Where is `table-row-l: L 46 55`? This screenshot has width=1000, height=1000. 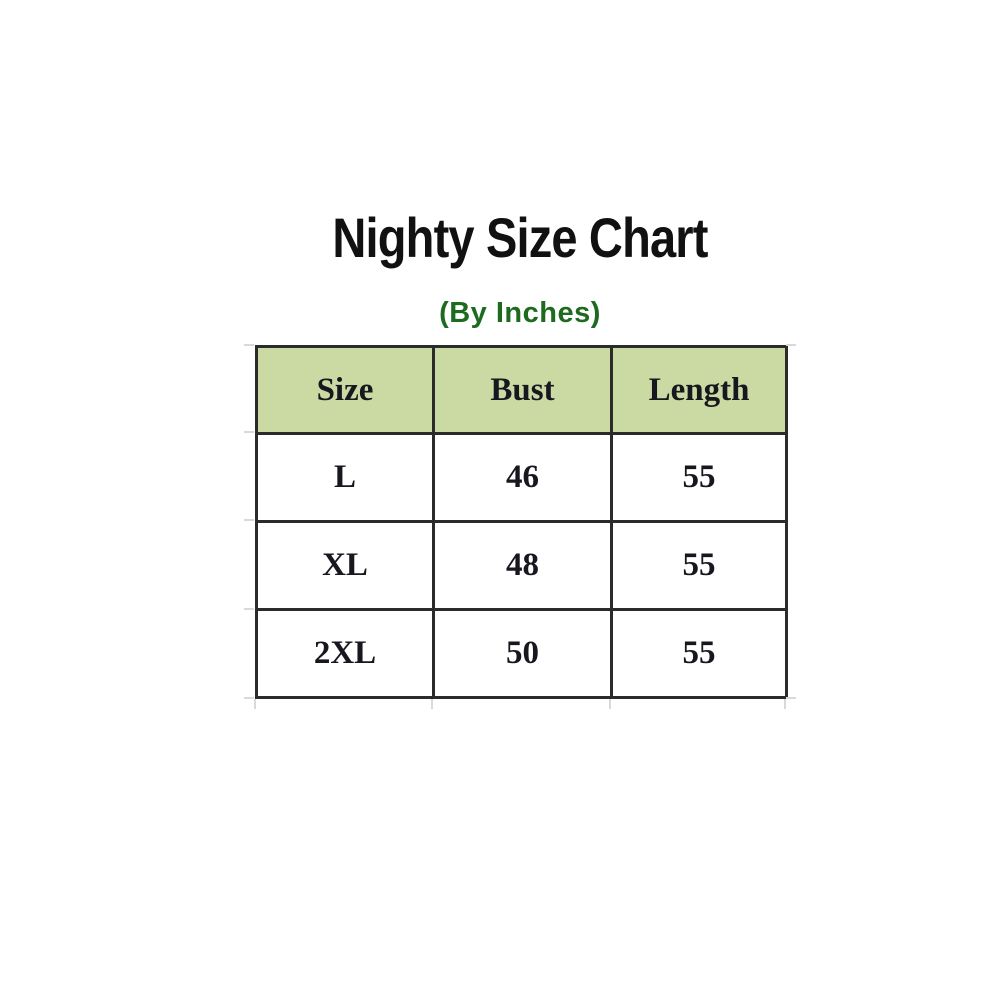 table-row-l: L 46 55 is located at coordinates (521, 477).